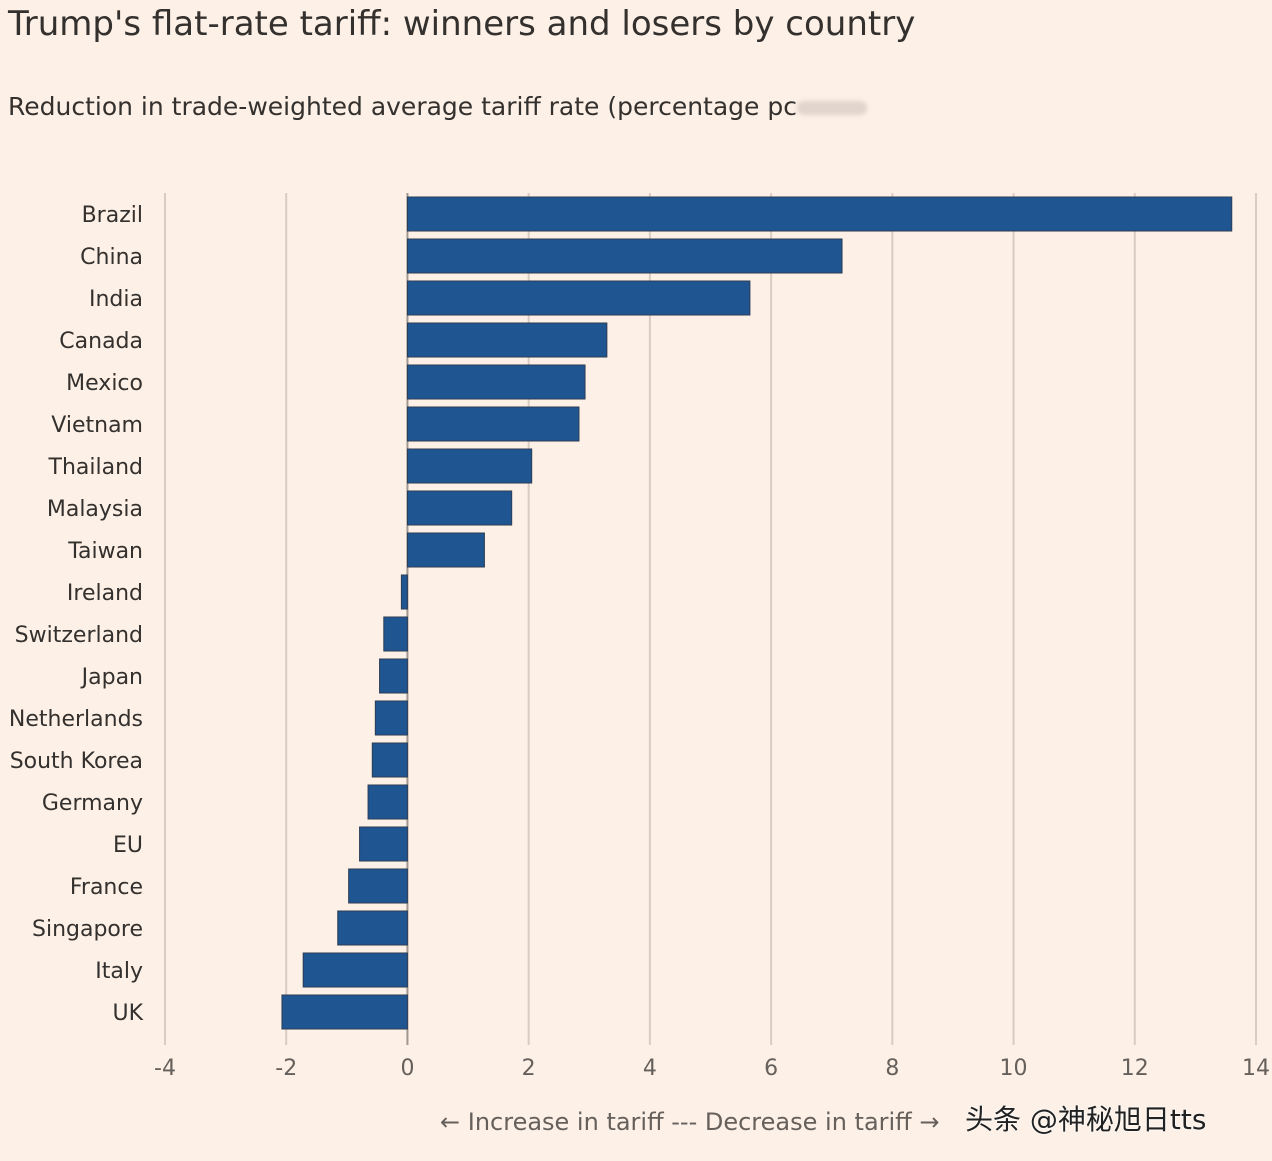 The image size is (1272, 1161). What do you see at coordinates (92, 803) in the screenshot?
I see `category-label: Germany` at bounding box center [92, 803].